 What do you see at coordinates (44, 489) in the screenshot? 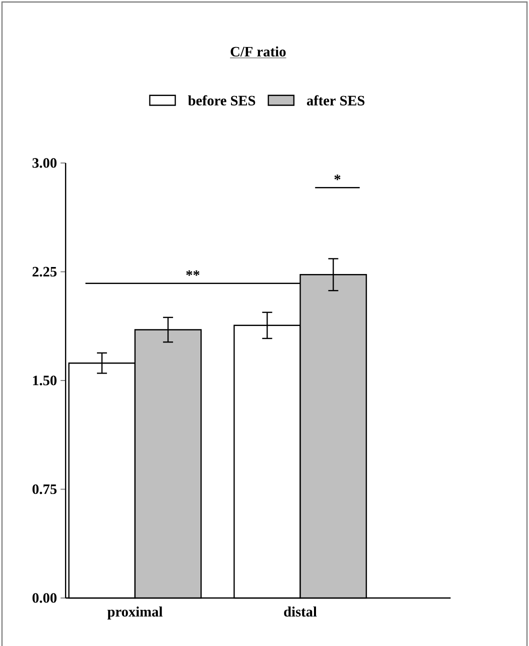
I see `y-tick-label: 0.75` at bounding box center [44, 489].